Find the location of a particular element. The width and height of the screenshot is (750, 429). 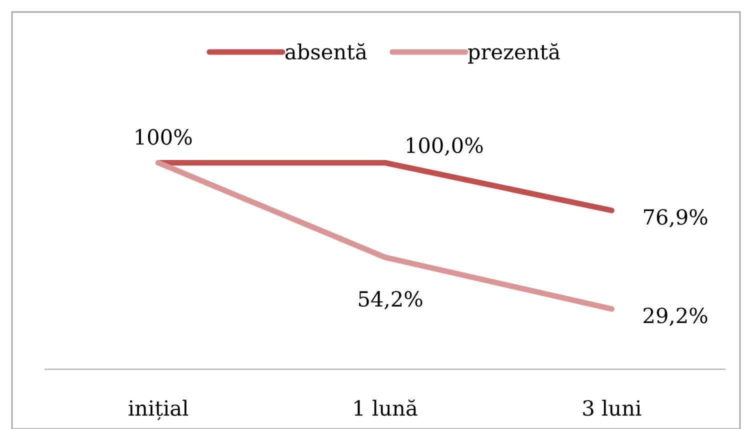

data-label: 100% is located at coordinates (164, 137).